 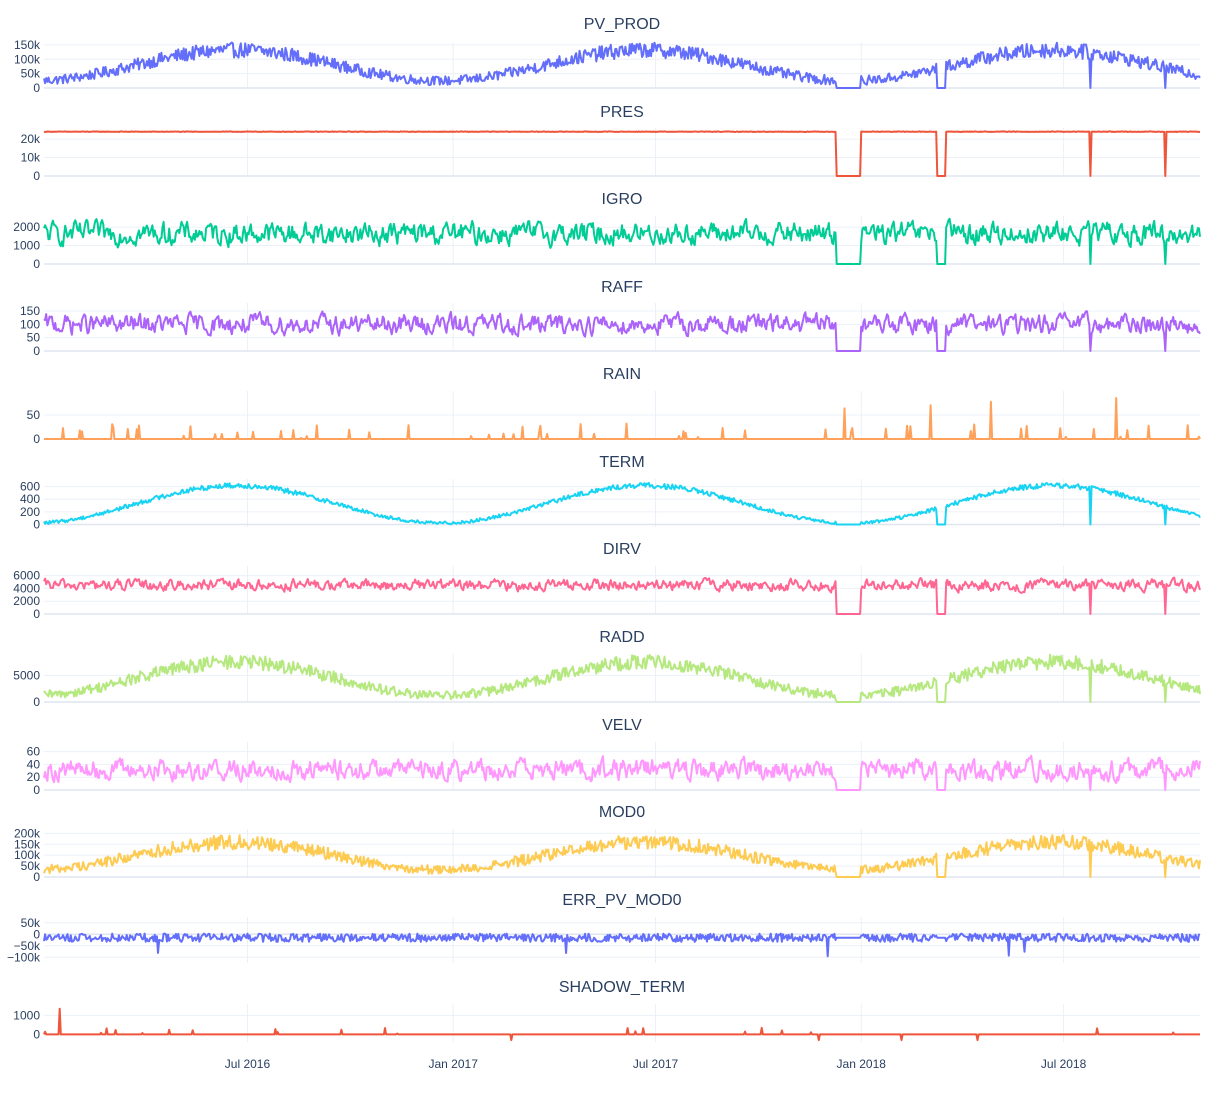 What do you see at coordinates (34, 764) in the screenshot?
I see `y-tick-label: 40` at bounding box center [34, 764].